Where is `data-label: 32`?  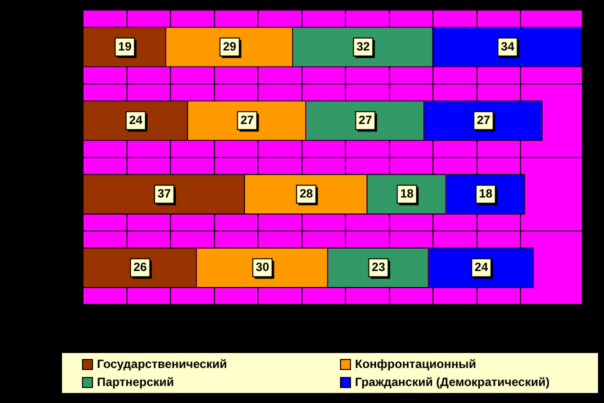 data-label: 32 is located at coordinates (363, 46).